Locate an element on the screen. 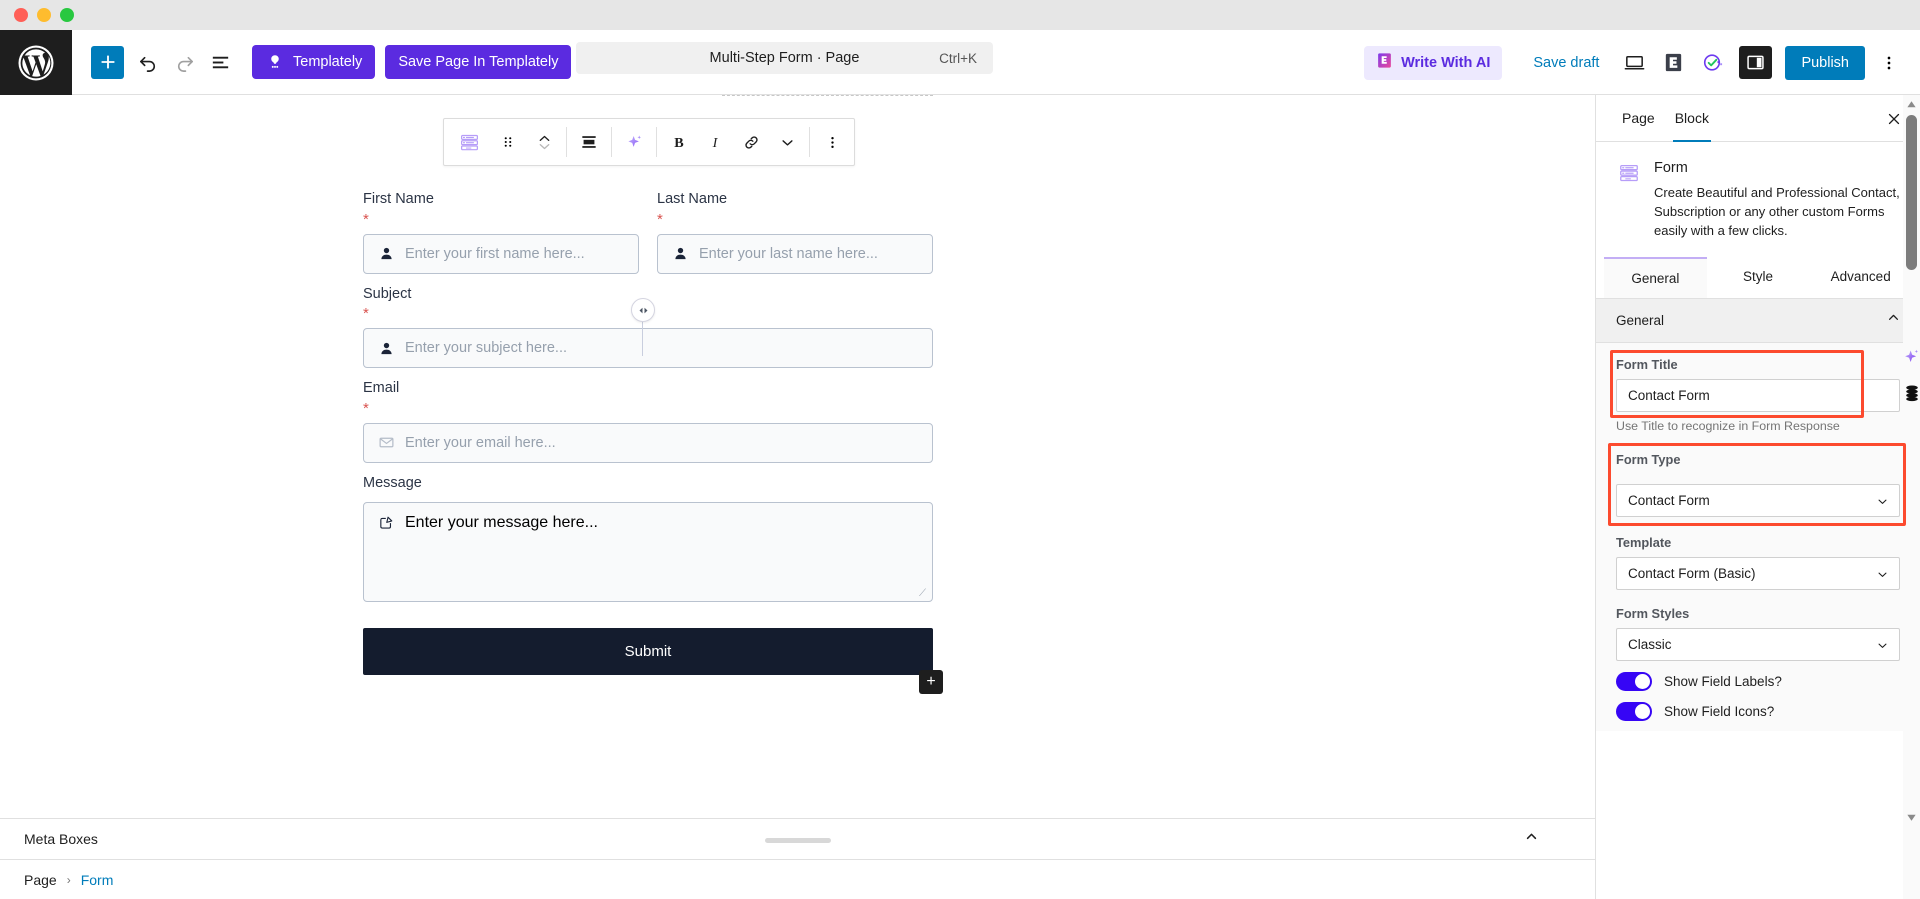 This screenshot has height=899, width=1920. document-overview-button is located at coordinates (220, 62).